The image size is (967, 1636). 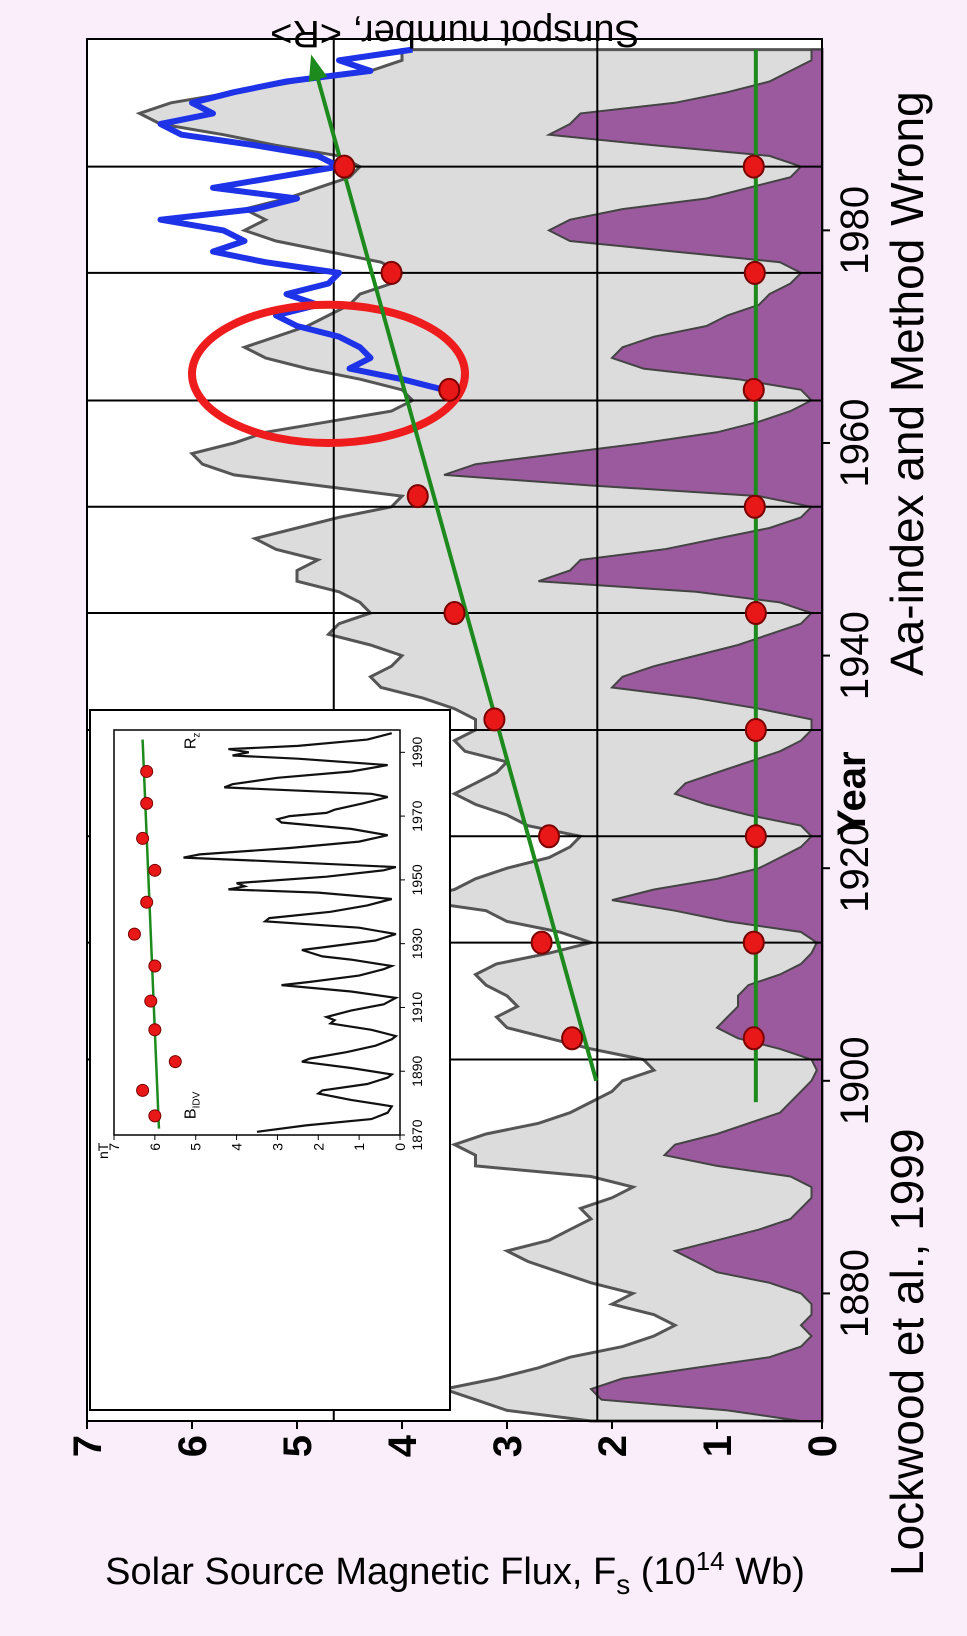 What do you see at coordinates (613, 1446) in the screenshot?
I see `y-tick-label: 2` at bounding box center [613, 1446].